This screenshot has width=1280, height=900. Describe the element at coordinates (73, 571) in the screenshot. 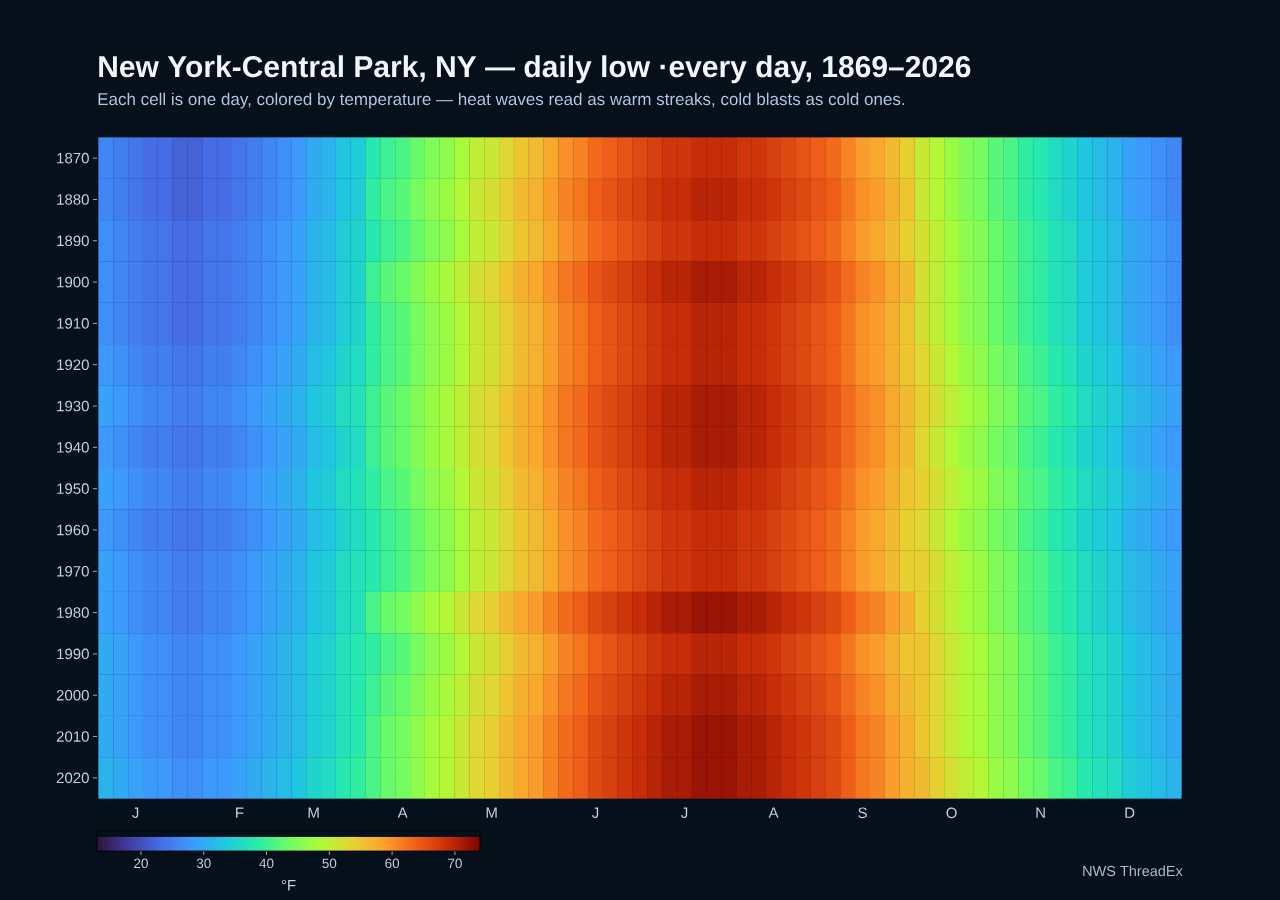

I see `y-tick-label: 1970` at that location.